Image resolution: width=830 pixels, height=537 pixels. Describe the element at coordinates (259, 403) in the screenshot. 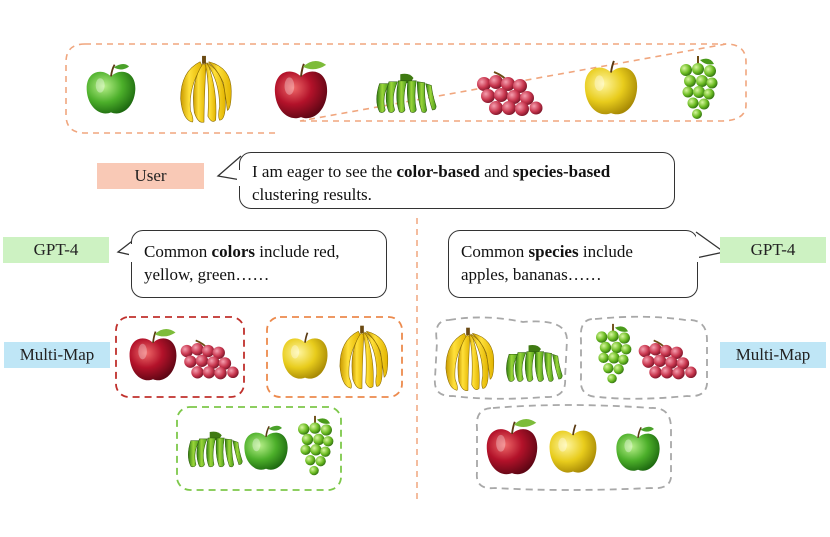

I see `left-cluster-frames` at that location.